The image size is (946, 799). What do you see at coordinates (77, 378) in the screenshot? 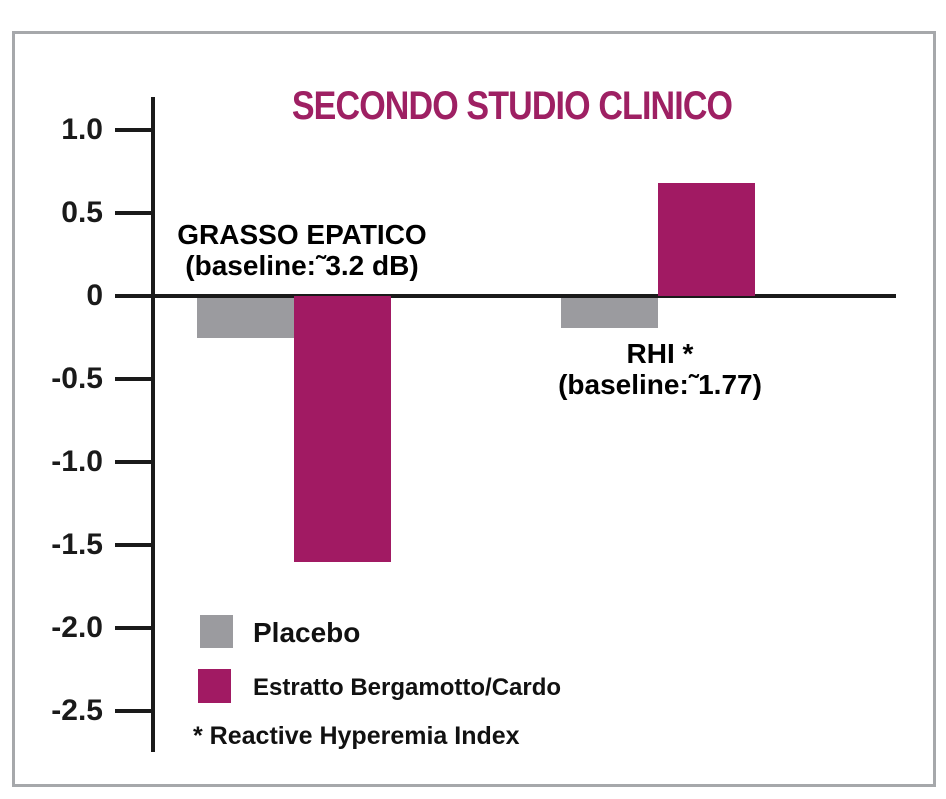
I see `y-axis-tick-label: -0.5` at bounding box center [77, 378].